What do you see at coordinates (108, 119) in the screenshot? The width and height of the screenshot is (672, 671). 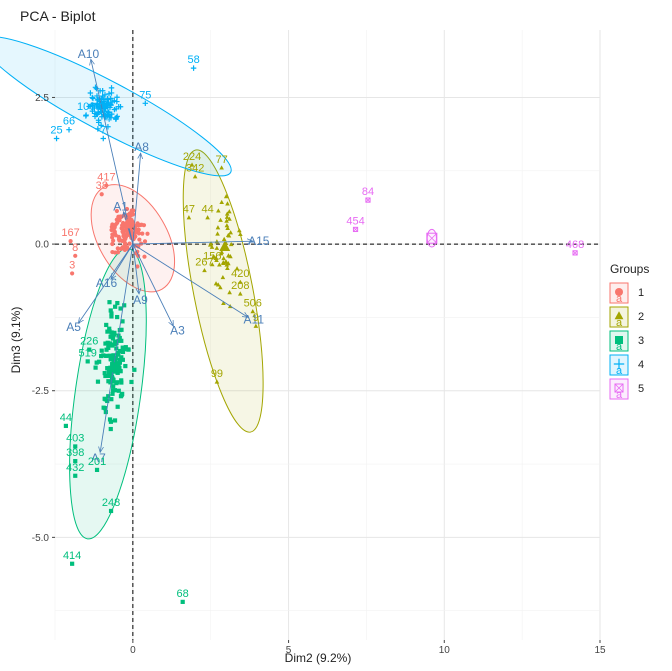 I see `point-label-4: 4` at bounding box center [108, 119].